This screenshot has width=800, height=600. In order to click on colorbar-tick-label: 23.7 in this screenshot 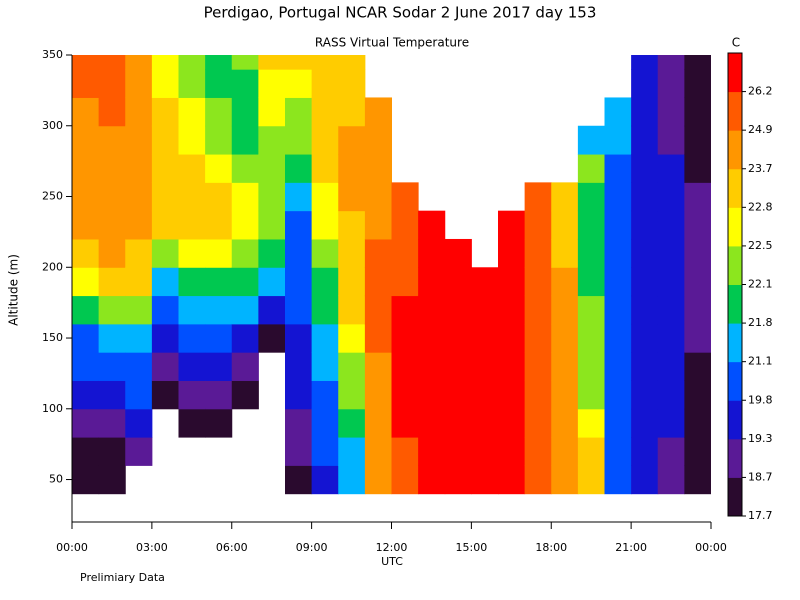, I will do `click(760, 168)`.